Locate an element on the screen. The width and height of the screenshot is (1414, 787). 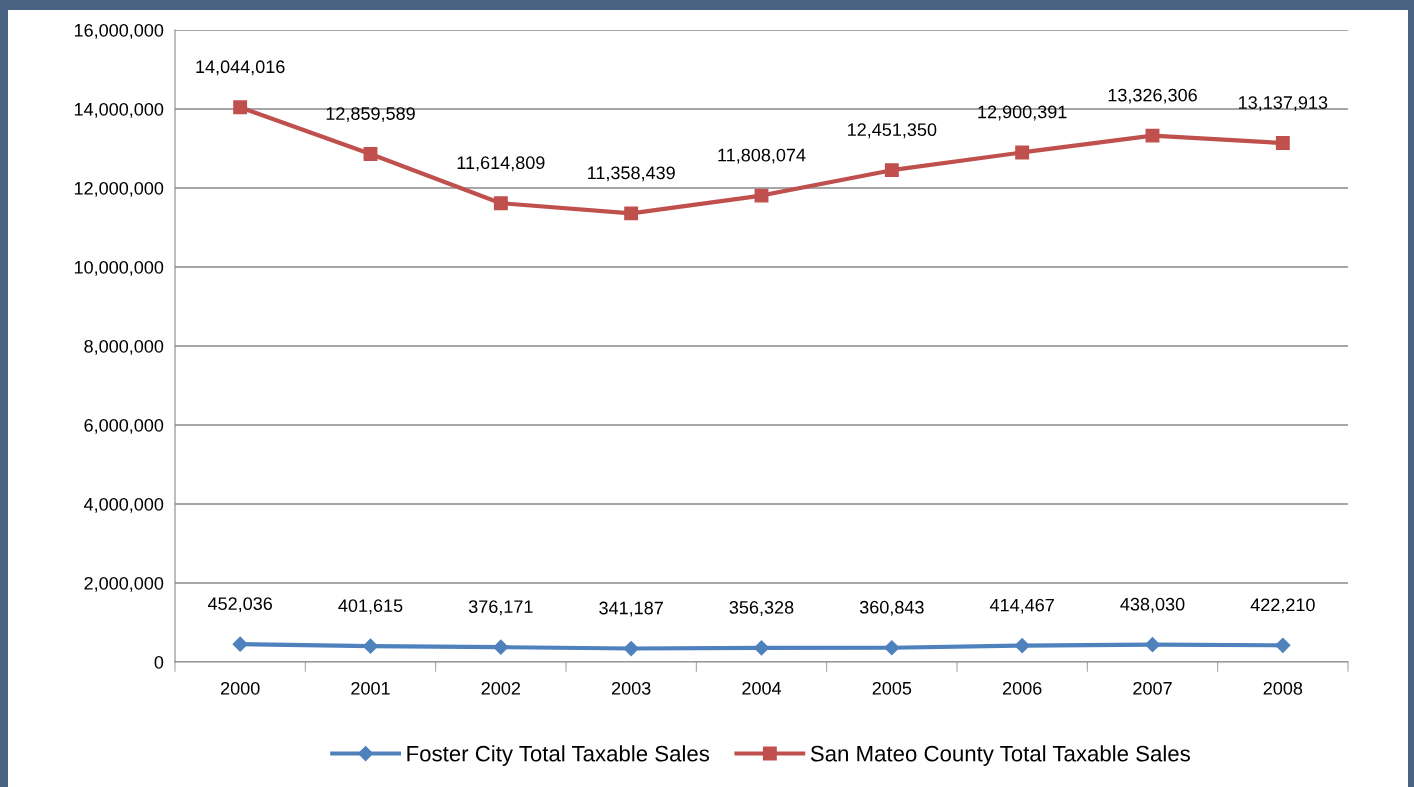
data-label: 12,900,391 is located at coordinates (1022, 113).